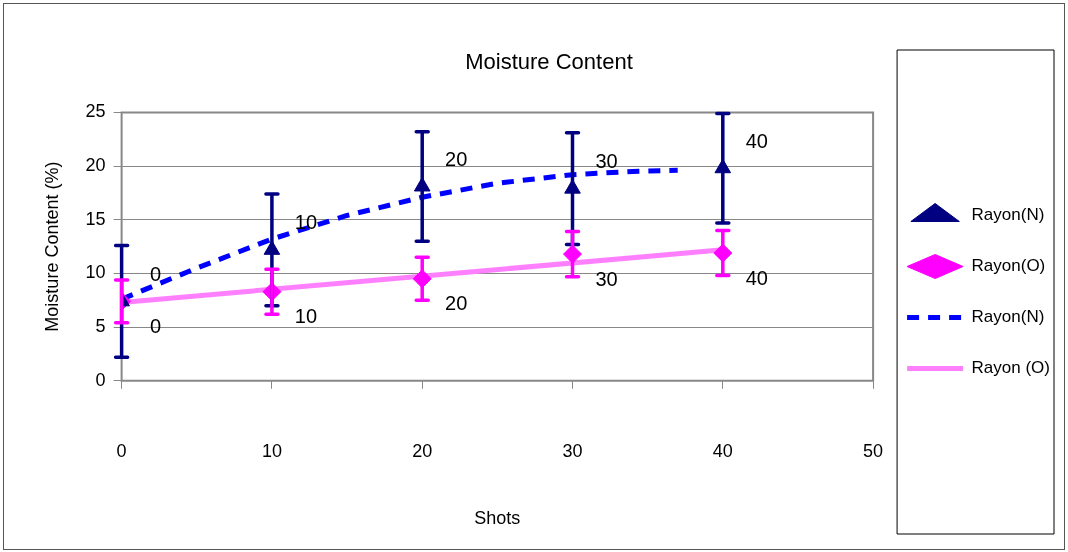 This screenshot has height=552, width=1068. I want to click on x-tick-label: 0, so click(121, 450).